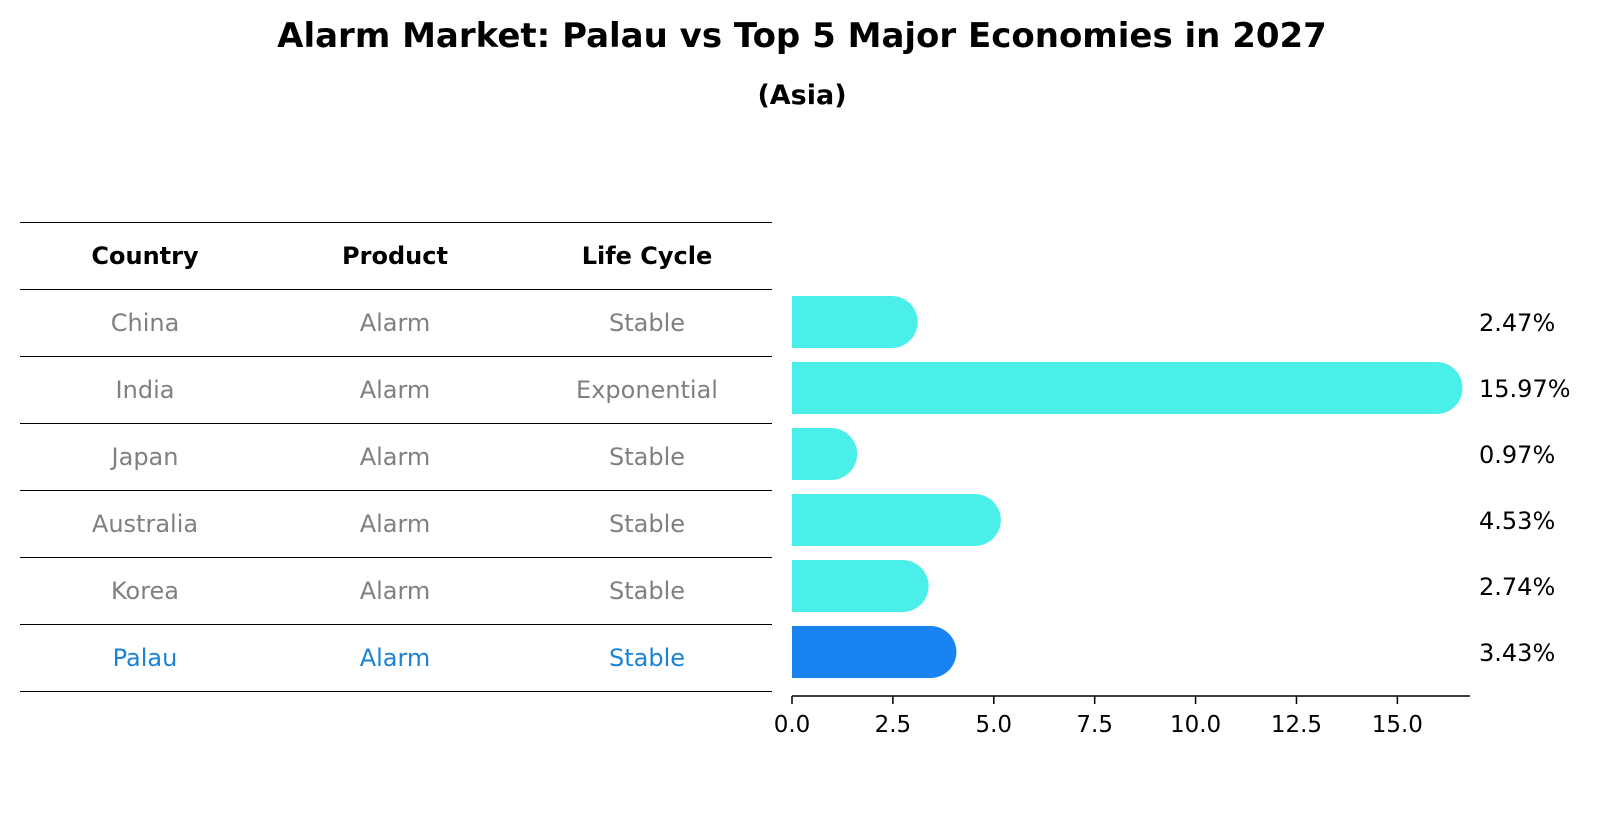 The height and width of the screenshot is (823, 1604). I want to click on x-tick-label: 5.0, so click(993, 725).